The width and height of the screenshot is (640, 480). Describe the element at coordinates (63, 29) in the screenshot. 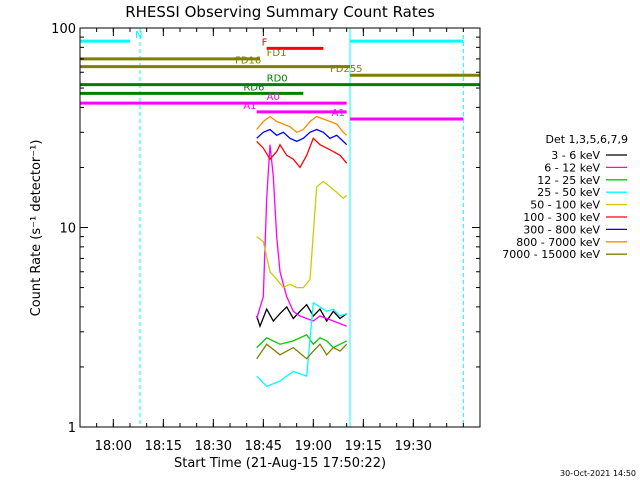

I see `y-tick-label: 100` at that location.